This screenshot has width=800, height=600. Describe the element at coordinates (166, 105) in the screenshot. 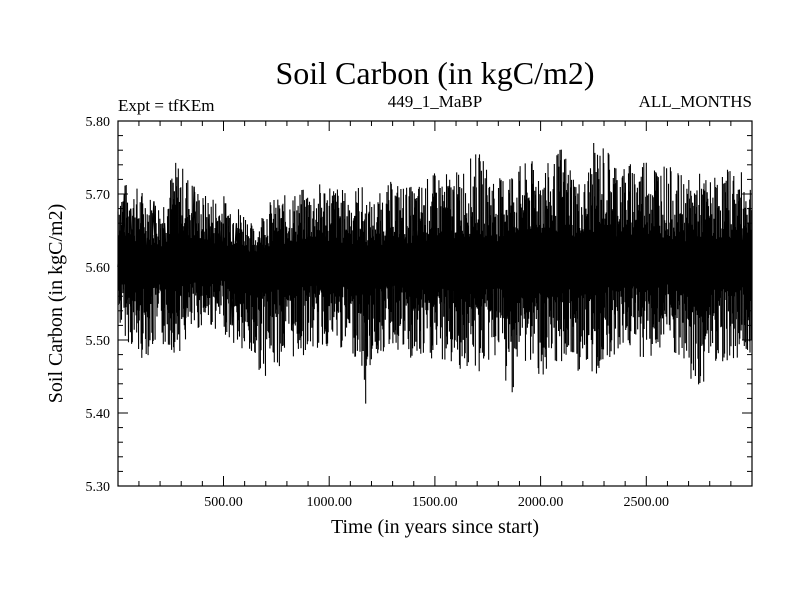

I see `experiment-label: Expt = tfKEm` at that location.